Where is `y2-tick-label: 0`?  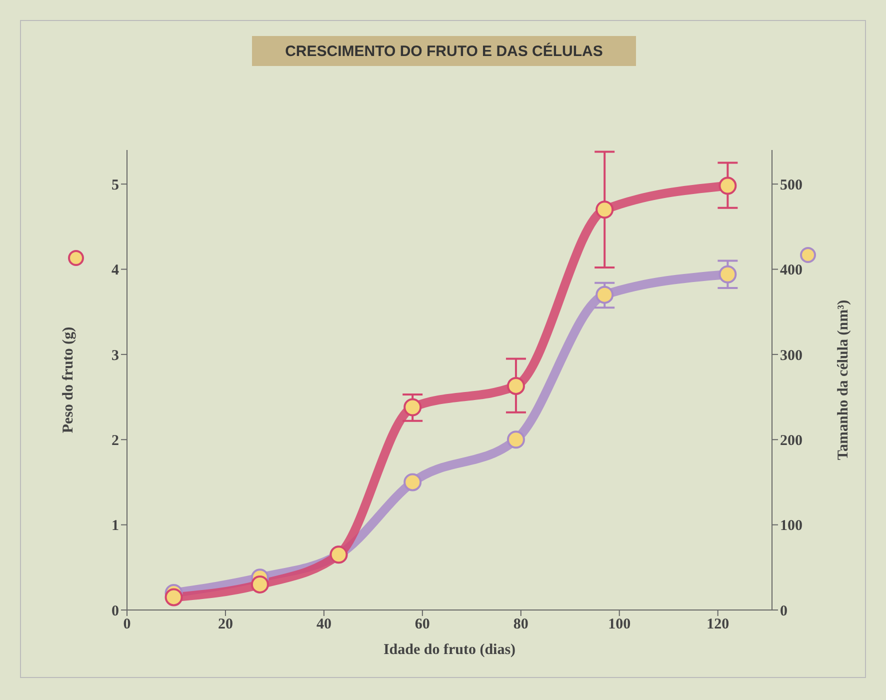
y2-tick-label: 0 is located at coordinates (784, 611).